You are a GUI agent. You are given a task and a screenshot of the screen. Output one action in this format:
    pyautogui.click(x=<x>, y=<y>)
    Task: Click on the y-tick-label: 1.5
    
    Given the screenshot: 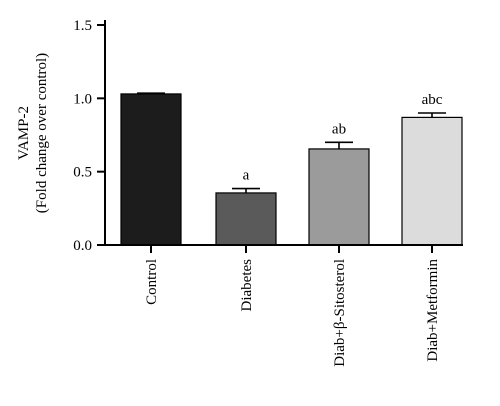 What is the action you would take?
    pyautogui.click(x=82, y=26)
    